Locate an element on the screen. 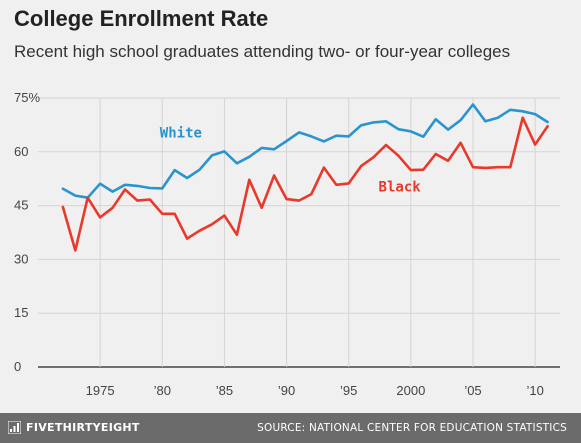  series-label-black: Black is located at coordinates (400, 187).